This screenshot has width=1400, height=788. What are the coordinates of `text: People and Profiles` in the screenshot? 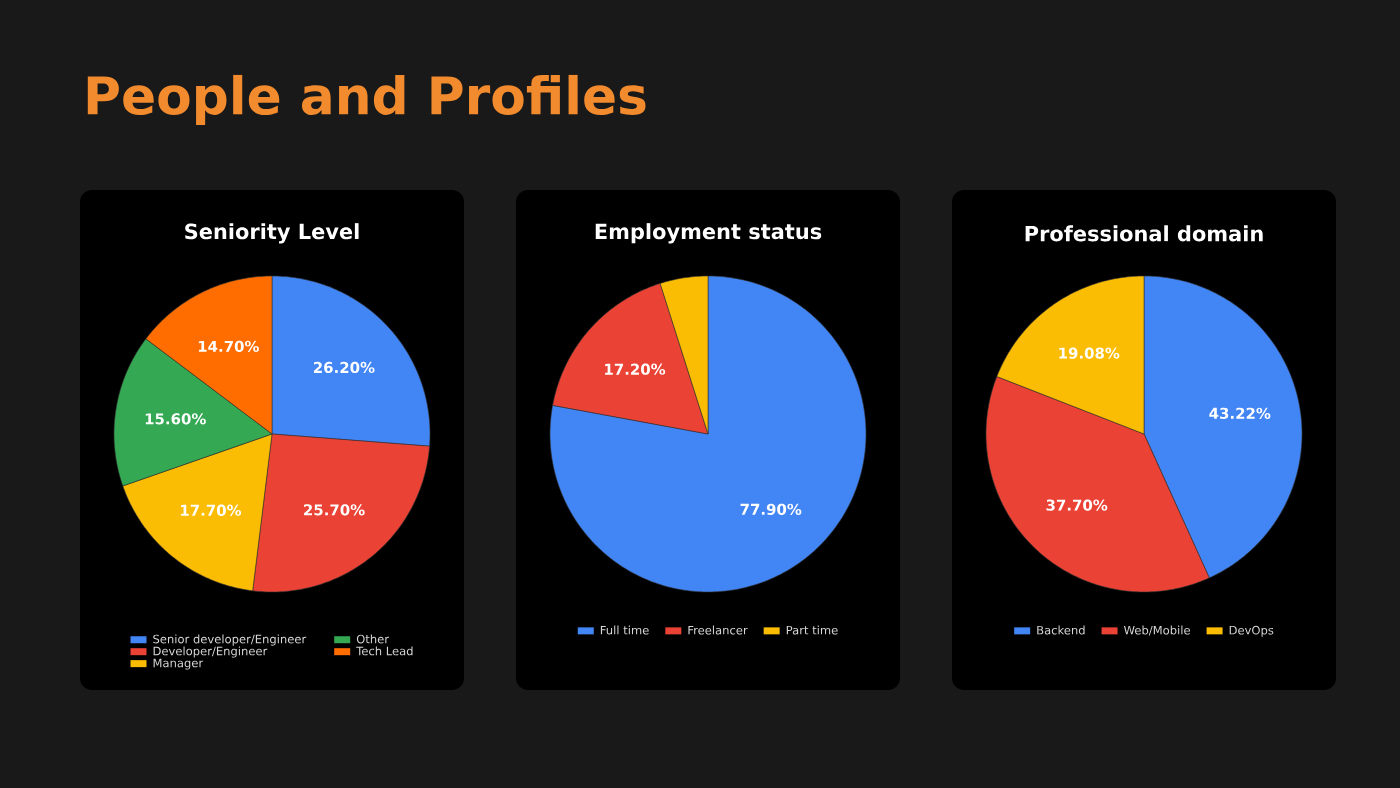 It's located at (366, 100).